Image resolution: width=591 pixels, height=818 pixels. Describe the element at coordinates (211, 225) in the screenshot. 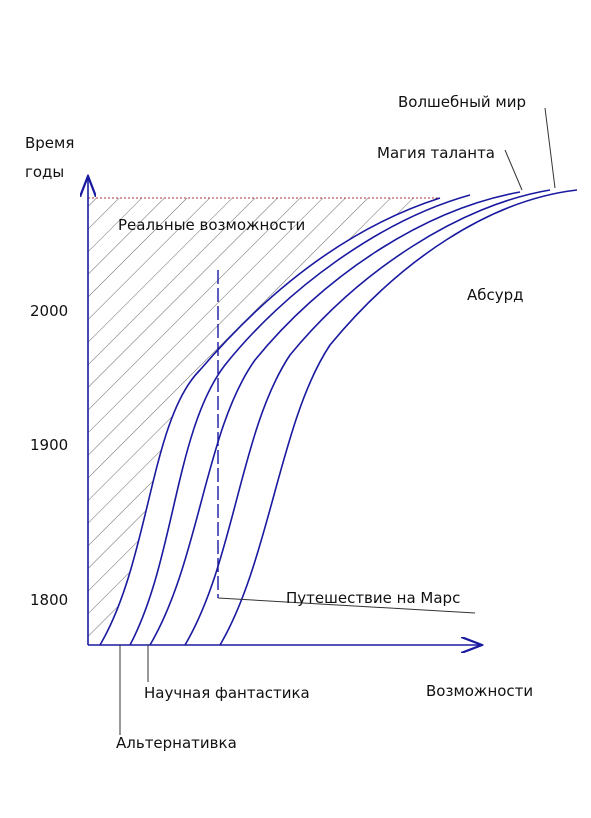

I see `region-label: Реальные возможности` at that location.